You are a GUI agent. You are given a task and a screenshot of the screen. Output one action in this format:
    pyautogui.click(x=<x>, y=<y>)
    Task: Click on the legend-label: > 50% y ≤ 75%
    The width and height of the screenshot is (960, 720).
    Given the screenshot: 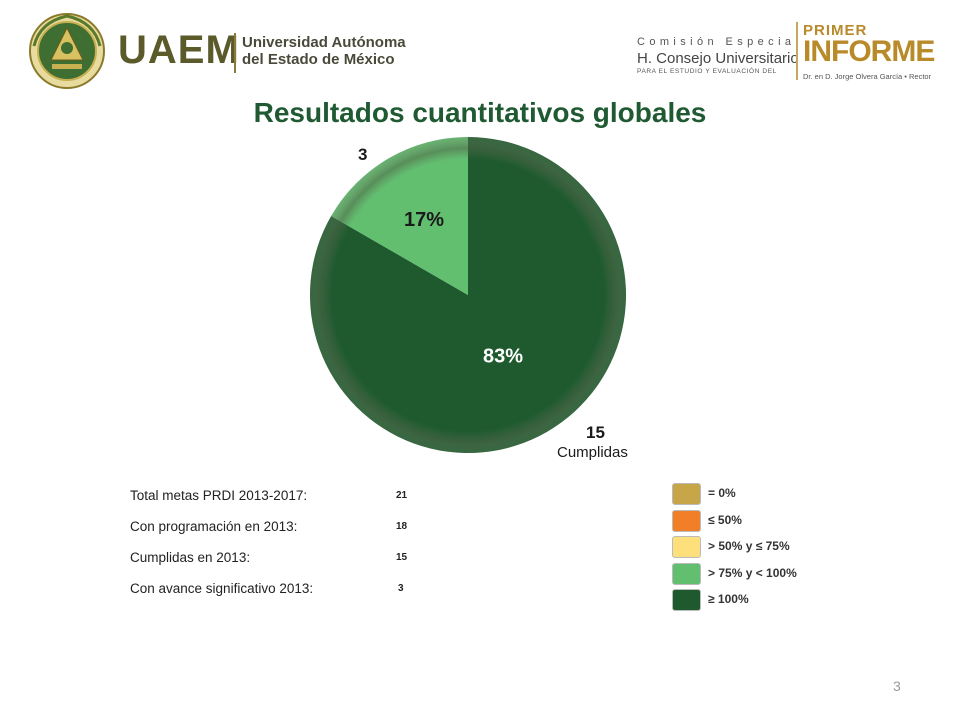 What is the action you would take?
    pyautogui.click(x=749, y=546)
    